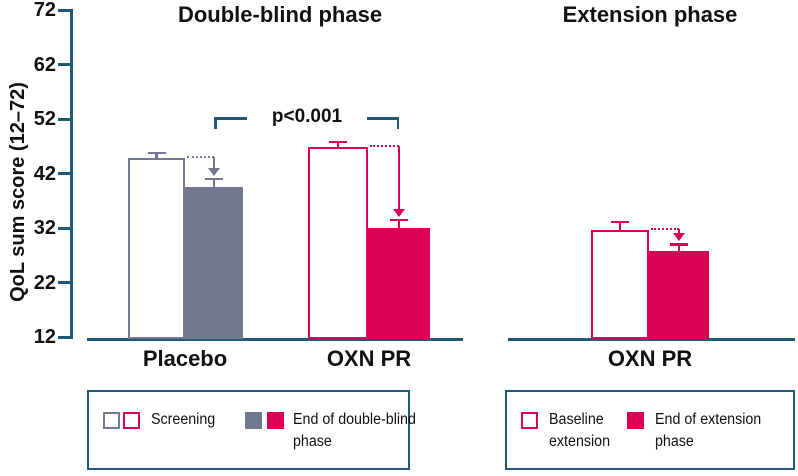 The image size is (798, 476). What do you see at coordinates (44, 337) in the screenshot?
I see `y-tick-label: 12` at bounding box center [44, 337].